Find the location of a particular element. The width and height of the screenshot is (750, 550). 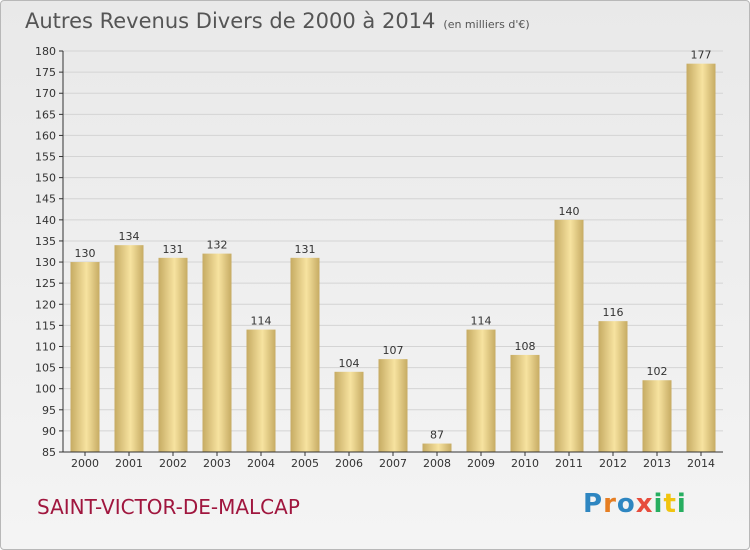

data-label-2009: 114 is located at coordinates (481, 321).